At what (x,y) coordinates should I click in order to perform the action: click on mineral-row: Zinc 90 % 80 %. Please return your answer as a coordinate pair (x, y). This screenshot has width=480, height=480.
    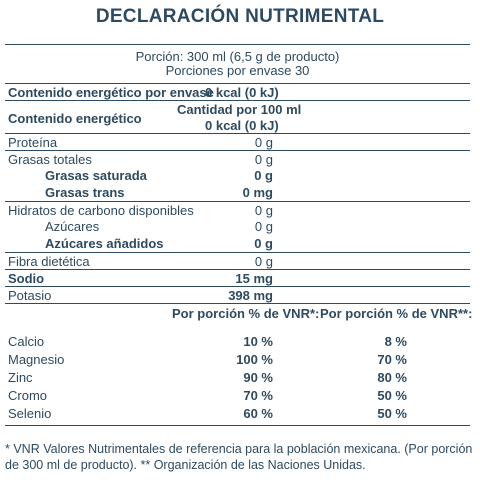
    Looking at the image, I should click on (237, 378).